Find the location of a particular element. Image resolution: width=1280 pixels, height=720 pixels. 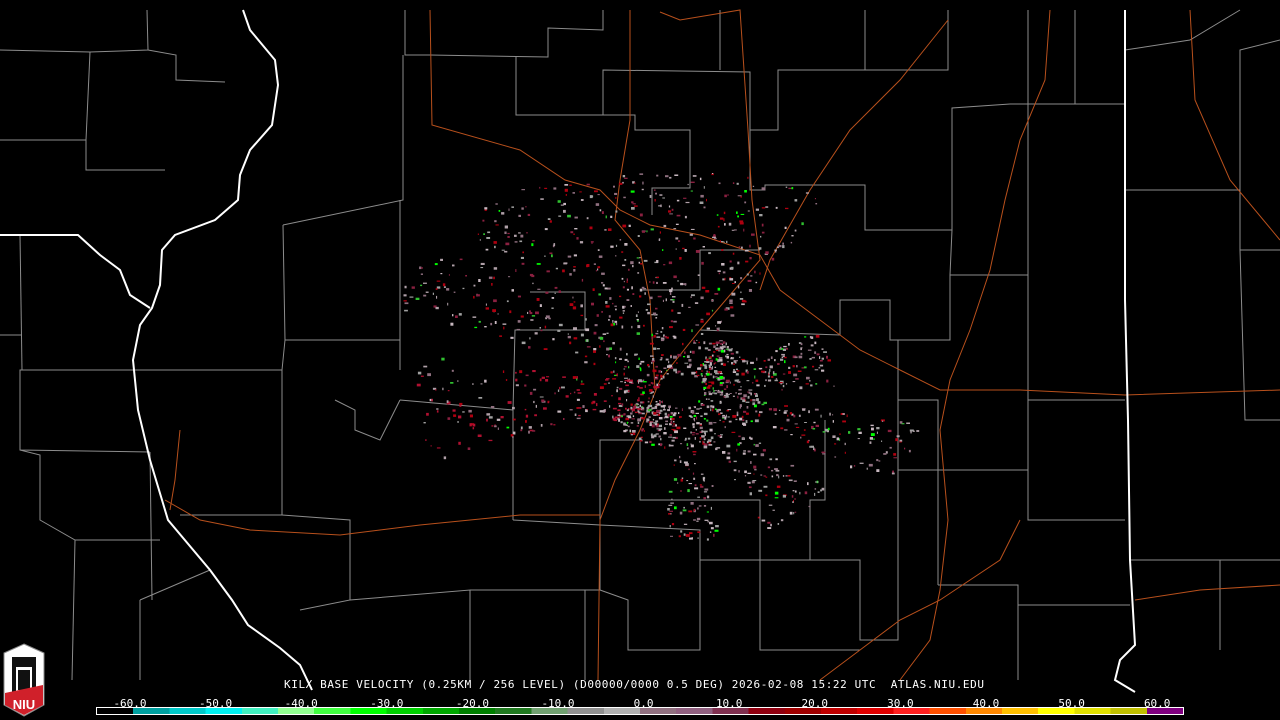

colorbar-tick-label: 50.0 is located at coordinates (1071, 703).